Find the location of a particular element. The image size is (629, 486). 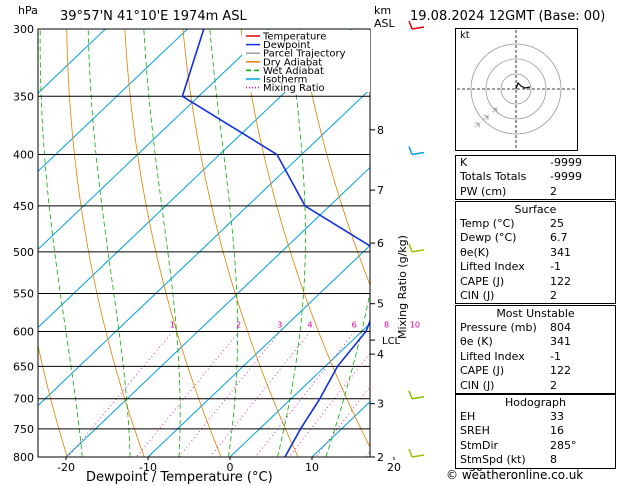

mixing-ratio-label: 6 is located at coordinates (354, 324).